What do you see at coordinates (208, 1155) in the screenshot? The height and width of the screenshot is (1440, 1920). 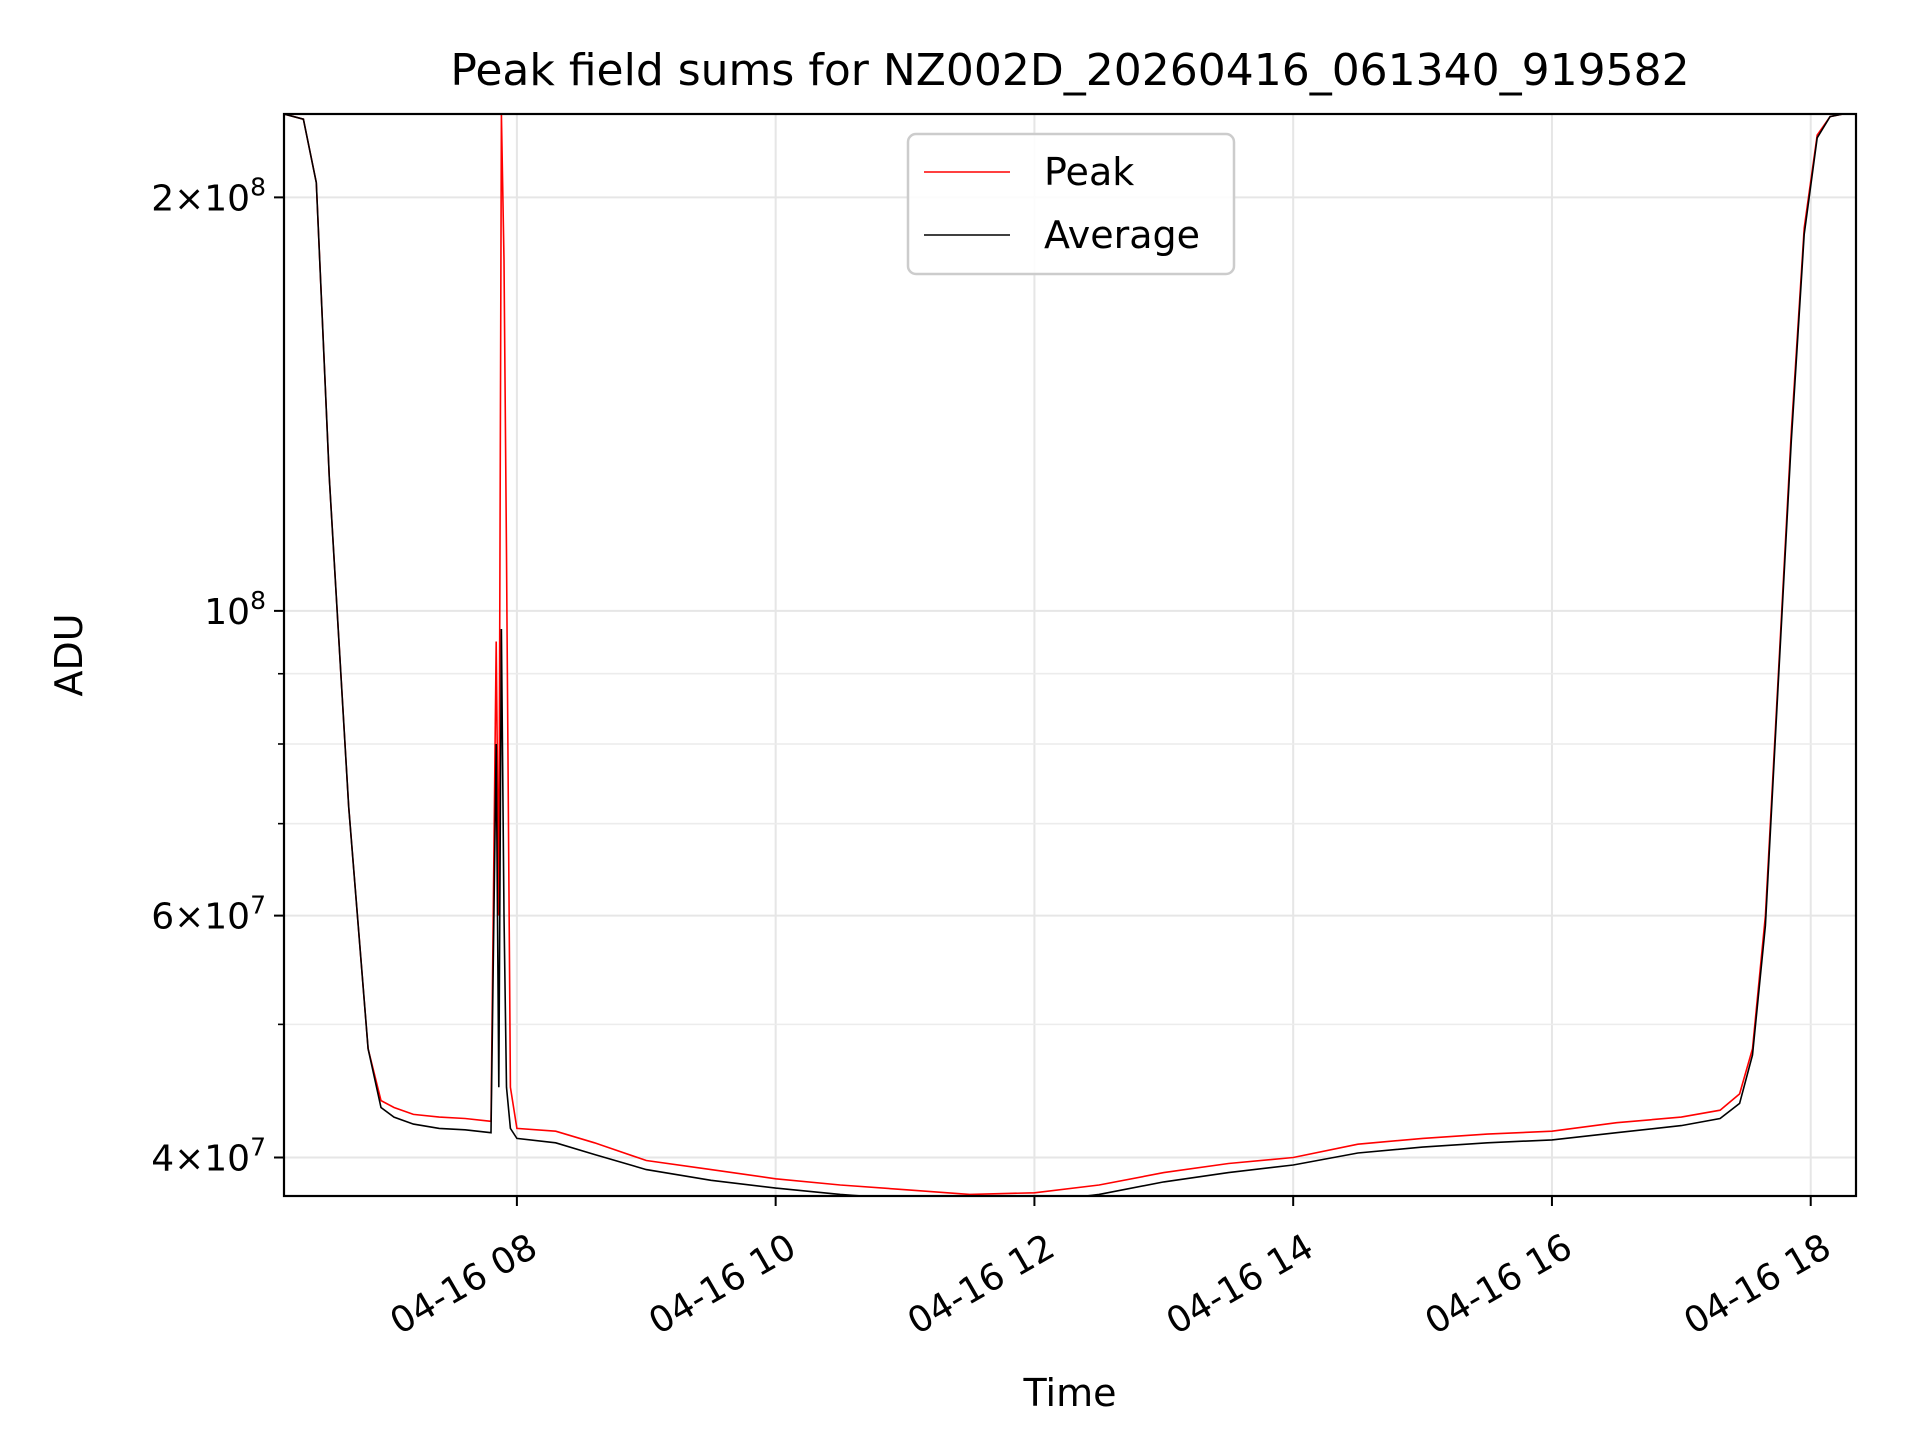 I see `y-tick-label: 4×107` at bounding box center [208, 1155].